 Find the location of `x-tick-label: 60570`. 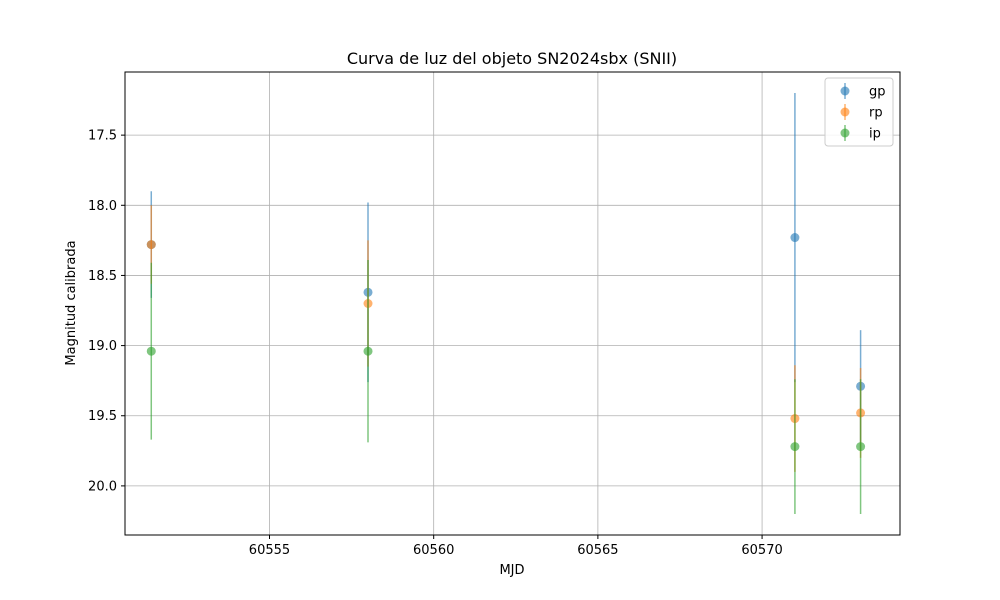

x-tick-label: 60570 is located at coordinates (761, 550).